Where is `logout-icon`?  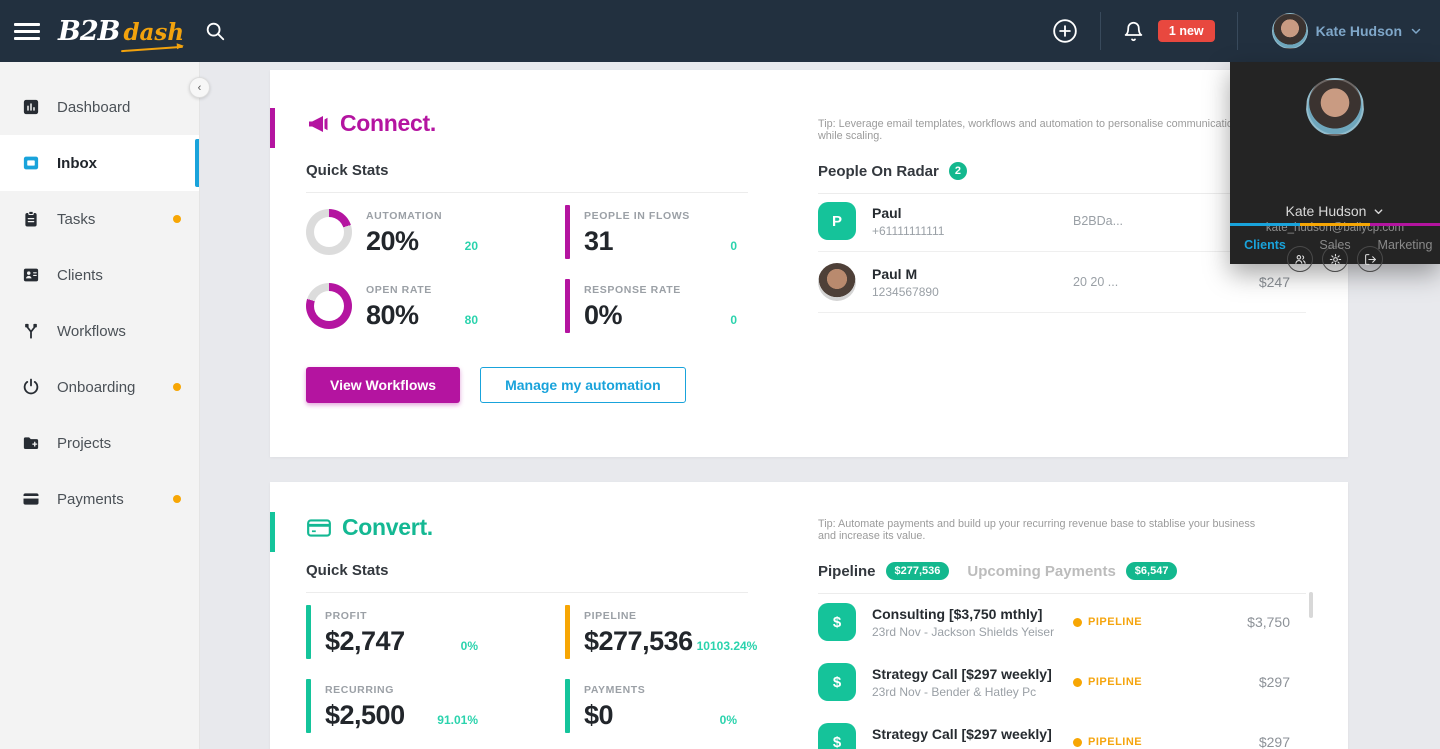 logout-icon is located at coordinates (1370, 259).